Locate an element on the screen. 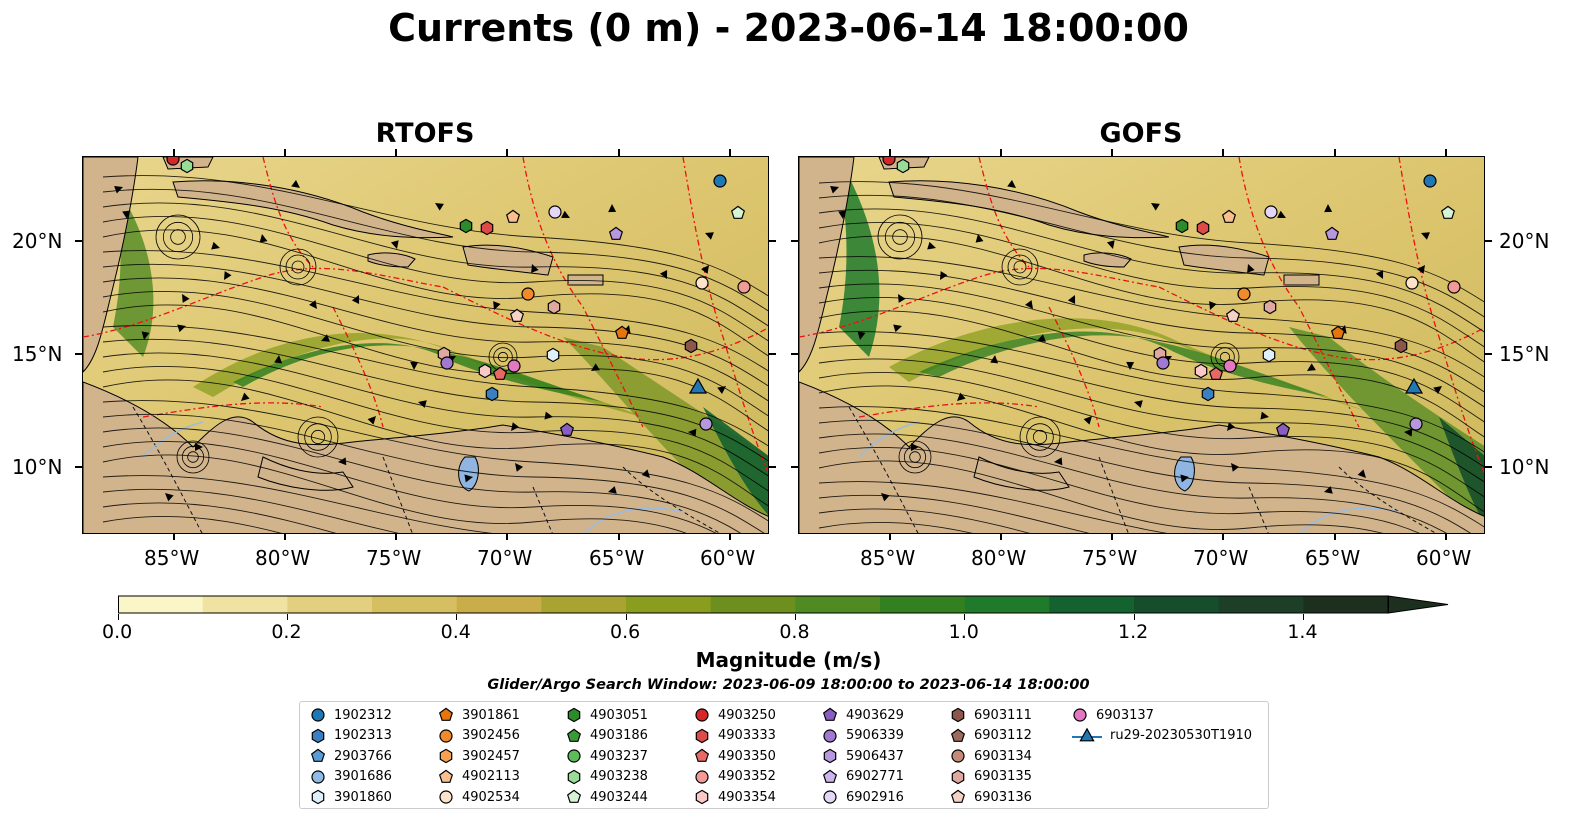  legend-entry: 2903766 is located at coordinates (351, 756).